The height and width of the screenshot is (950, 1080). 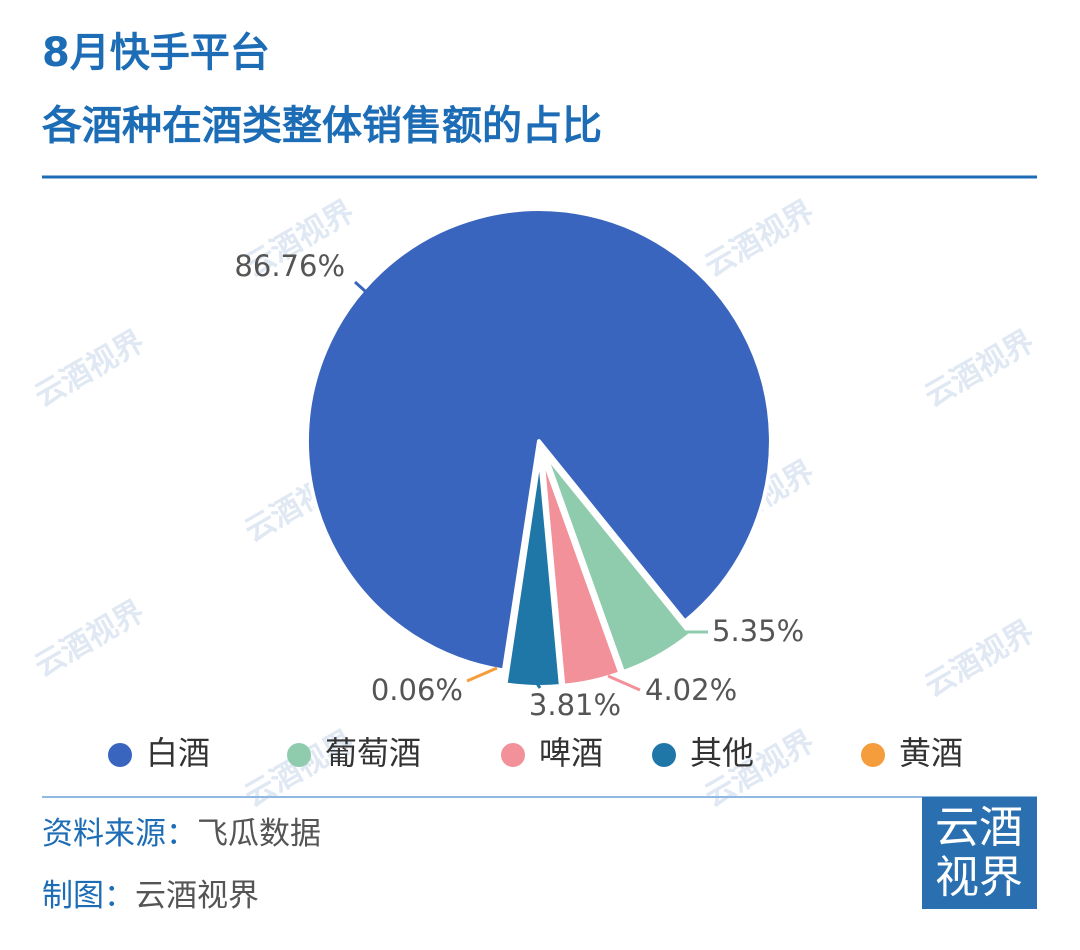 What do you see at coordinates (373, 753) in the screenshot?
I see `legend-label: 葡萄酒` at bounding box center [373, 753].